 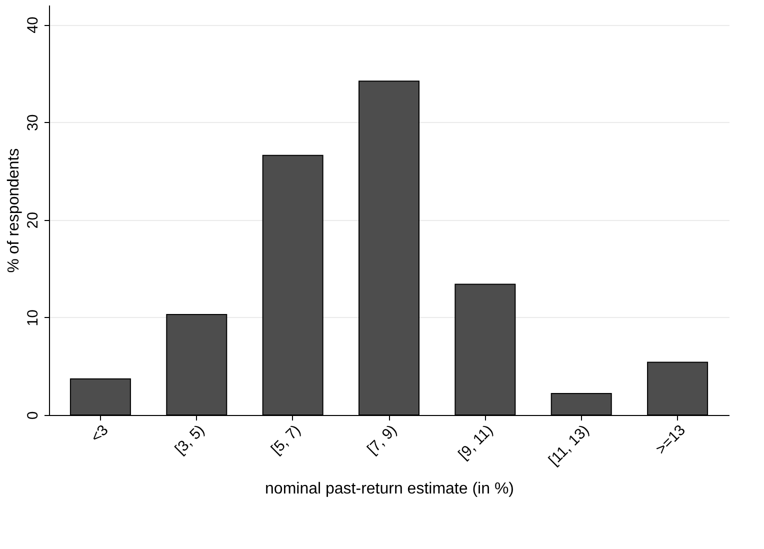 What do you see at coordinates (33, 318) in the screenshot?
I see `y-tick-label: 10` at bounding box center [33, 318].